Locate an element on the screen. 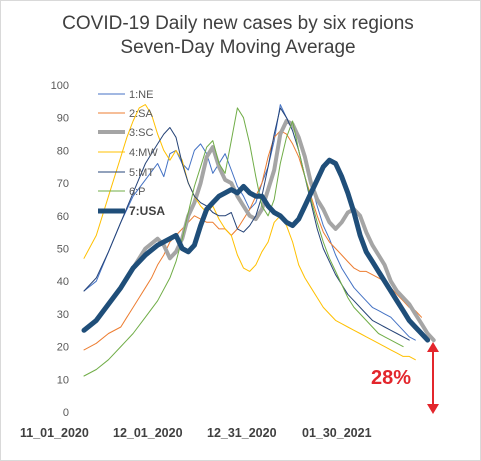  y-tick-label: 60 is located at coordinates (63, 217).